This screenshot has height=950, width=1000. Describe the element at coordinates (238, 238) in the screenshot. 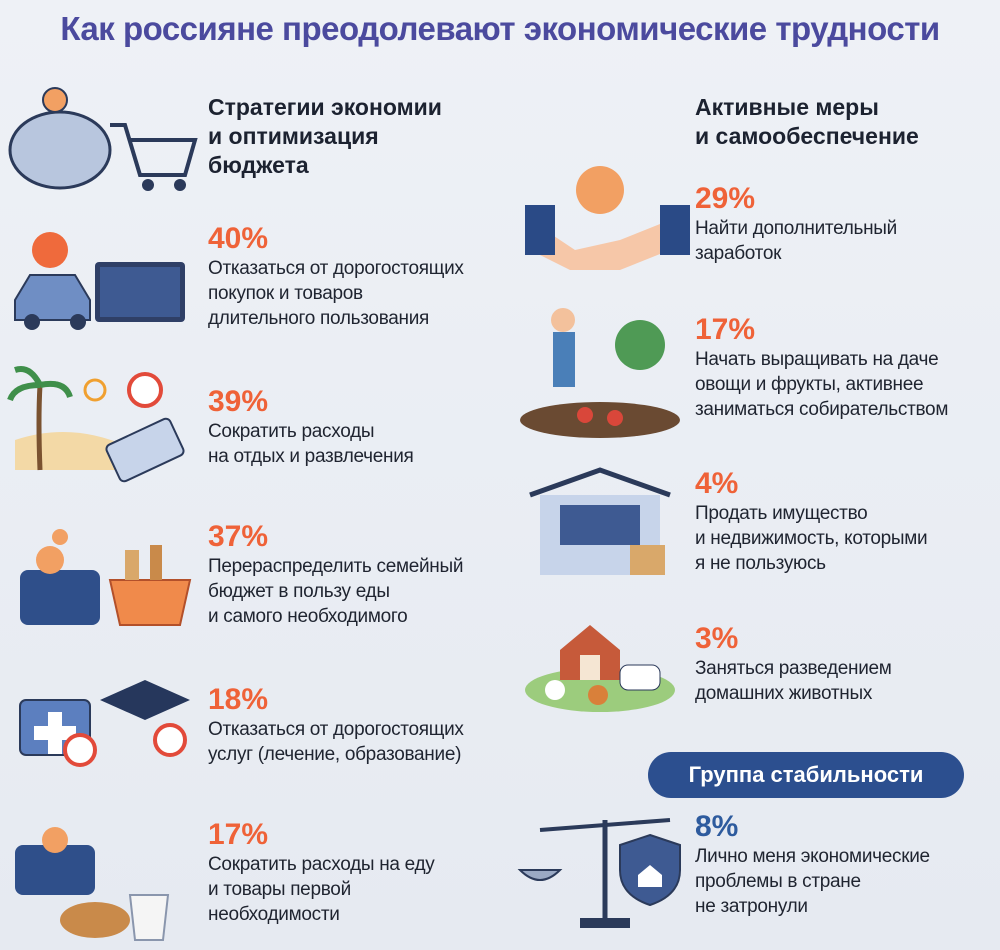

I see `percent: 40%` at that location.